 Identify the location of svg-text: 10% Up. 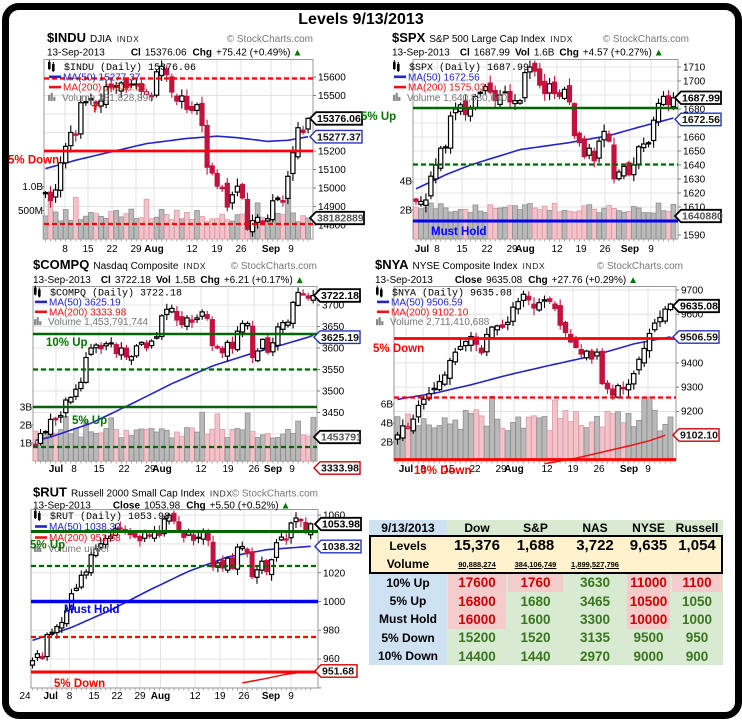
(67, 343).